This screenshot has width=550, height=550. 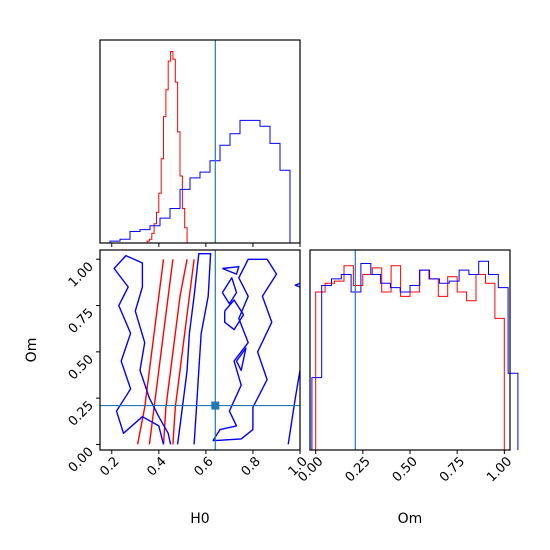 I want to click on x-tick-label: 0.8, so click(x=251, y=466).